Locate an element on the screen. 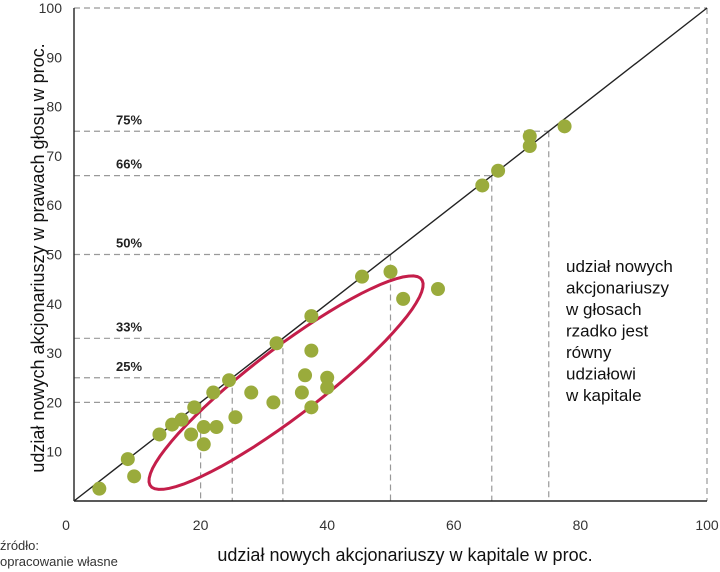 The image size is (720, 572). annotation-line: udział nowych is located at coordinates (619, 266).